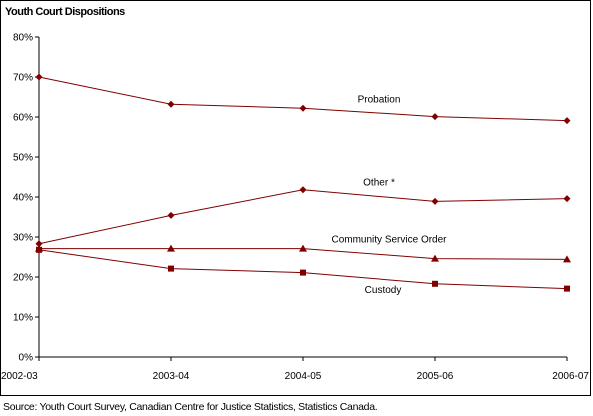 Image resolution: width=593 pixels, height=416 pixels. I want to click on x-tick-label: 2003-04, so click(171, 376).